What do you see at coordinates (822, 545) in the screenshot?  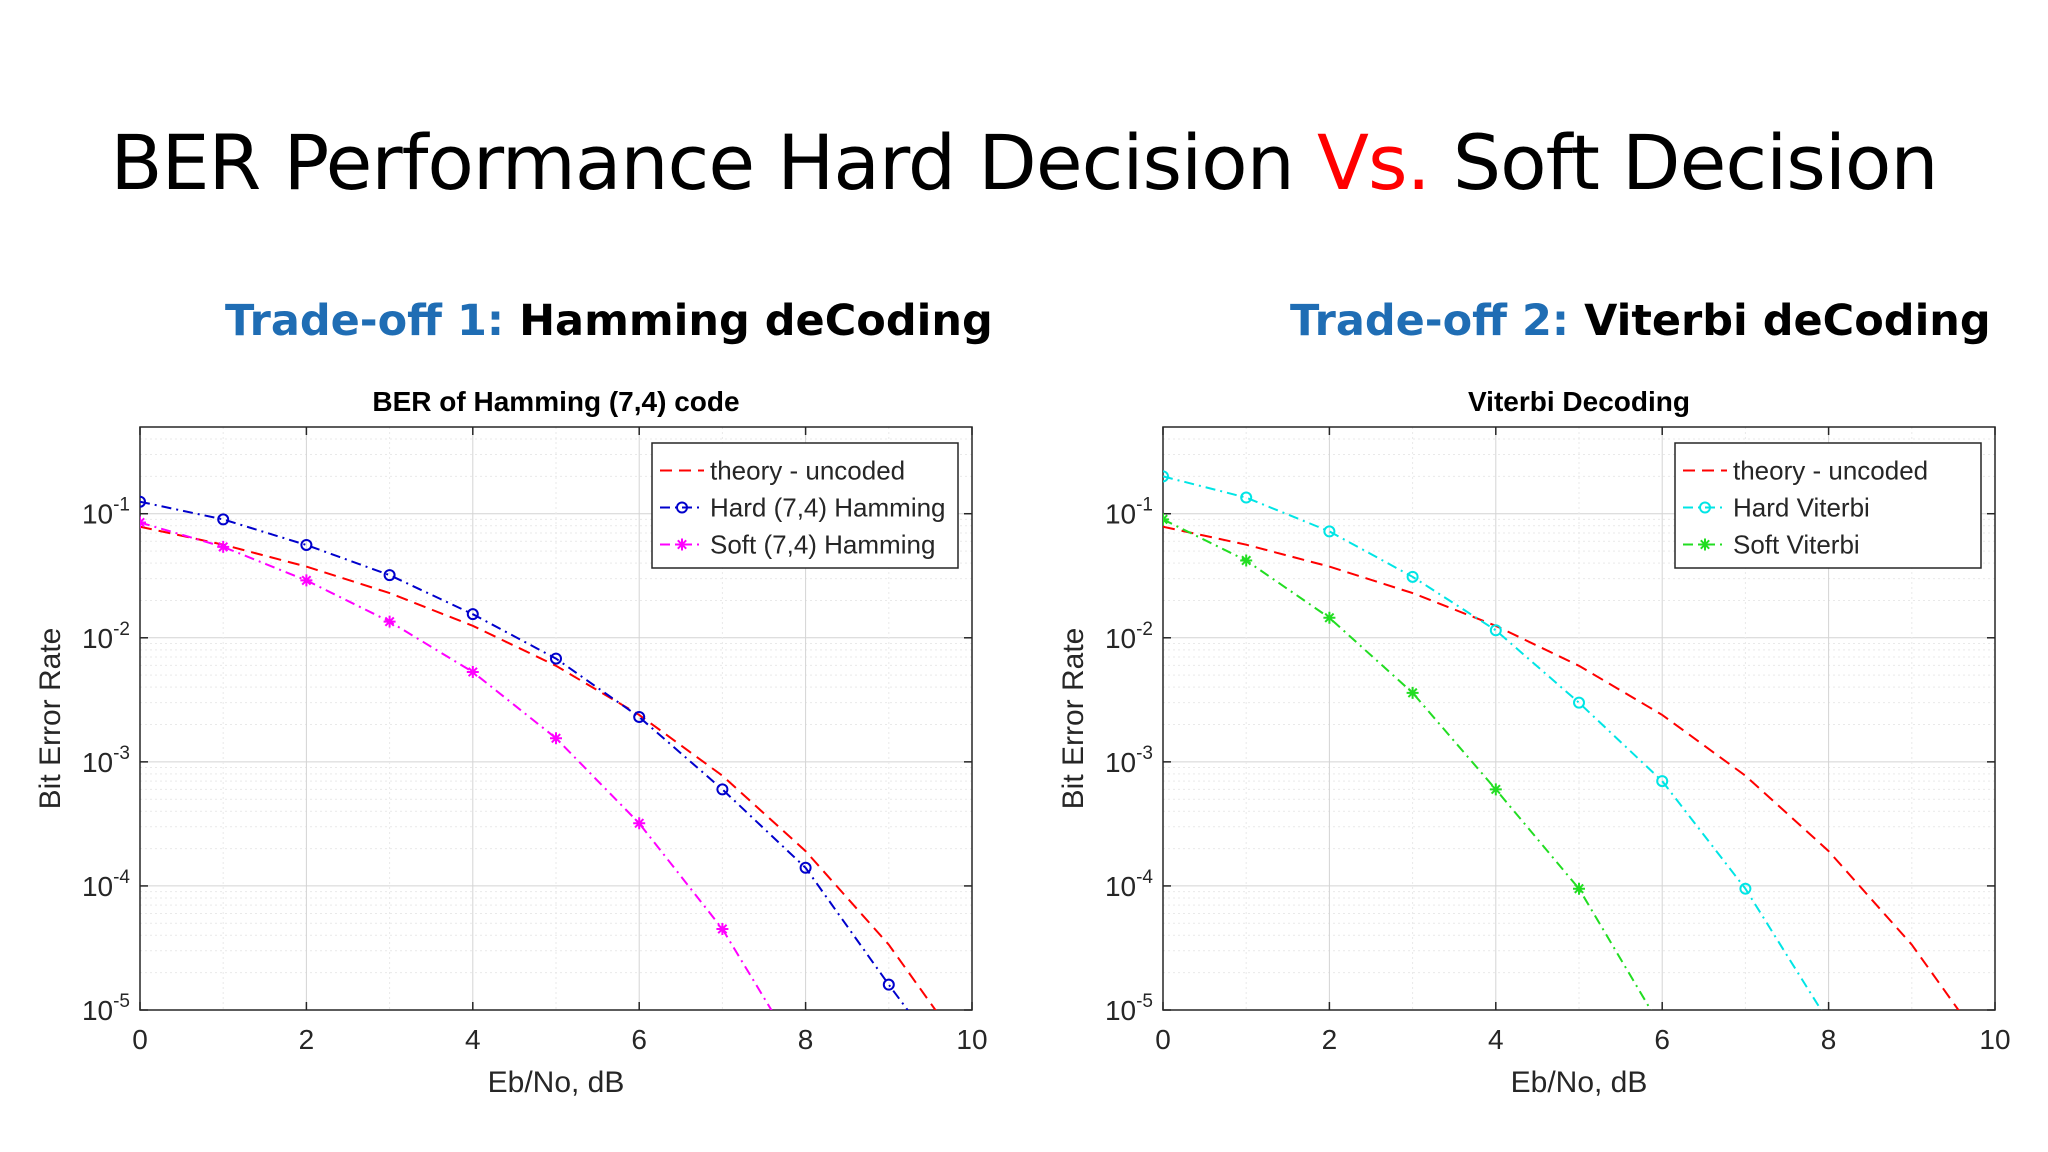 I see `legend-label: Soft (7,4) Hamming` at bounding box center [822, 545].